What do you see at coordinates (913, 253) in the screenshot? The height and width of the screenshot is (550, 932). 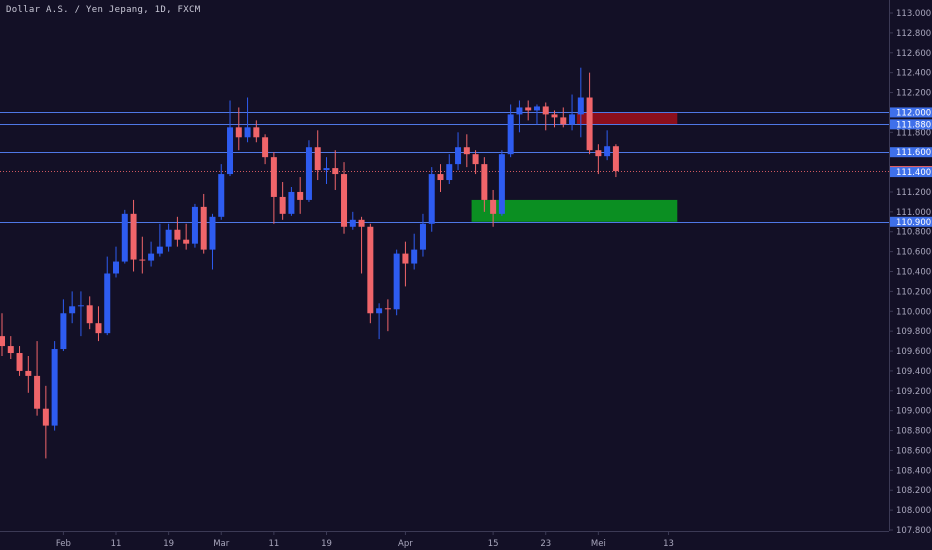 I see `y-tick-label: 110.600` at bounding box center [913, 253].